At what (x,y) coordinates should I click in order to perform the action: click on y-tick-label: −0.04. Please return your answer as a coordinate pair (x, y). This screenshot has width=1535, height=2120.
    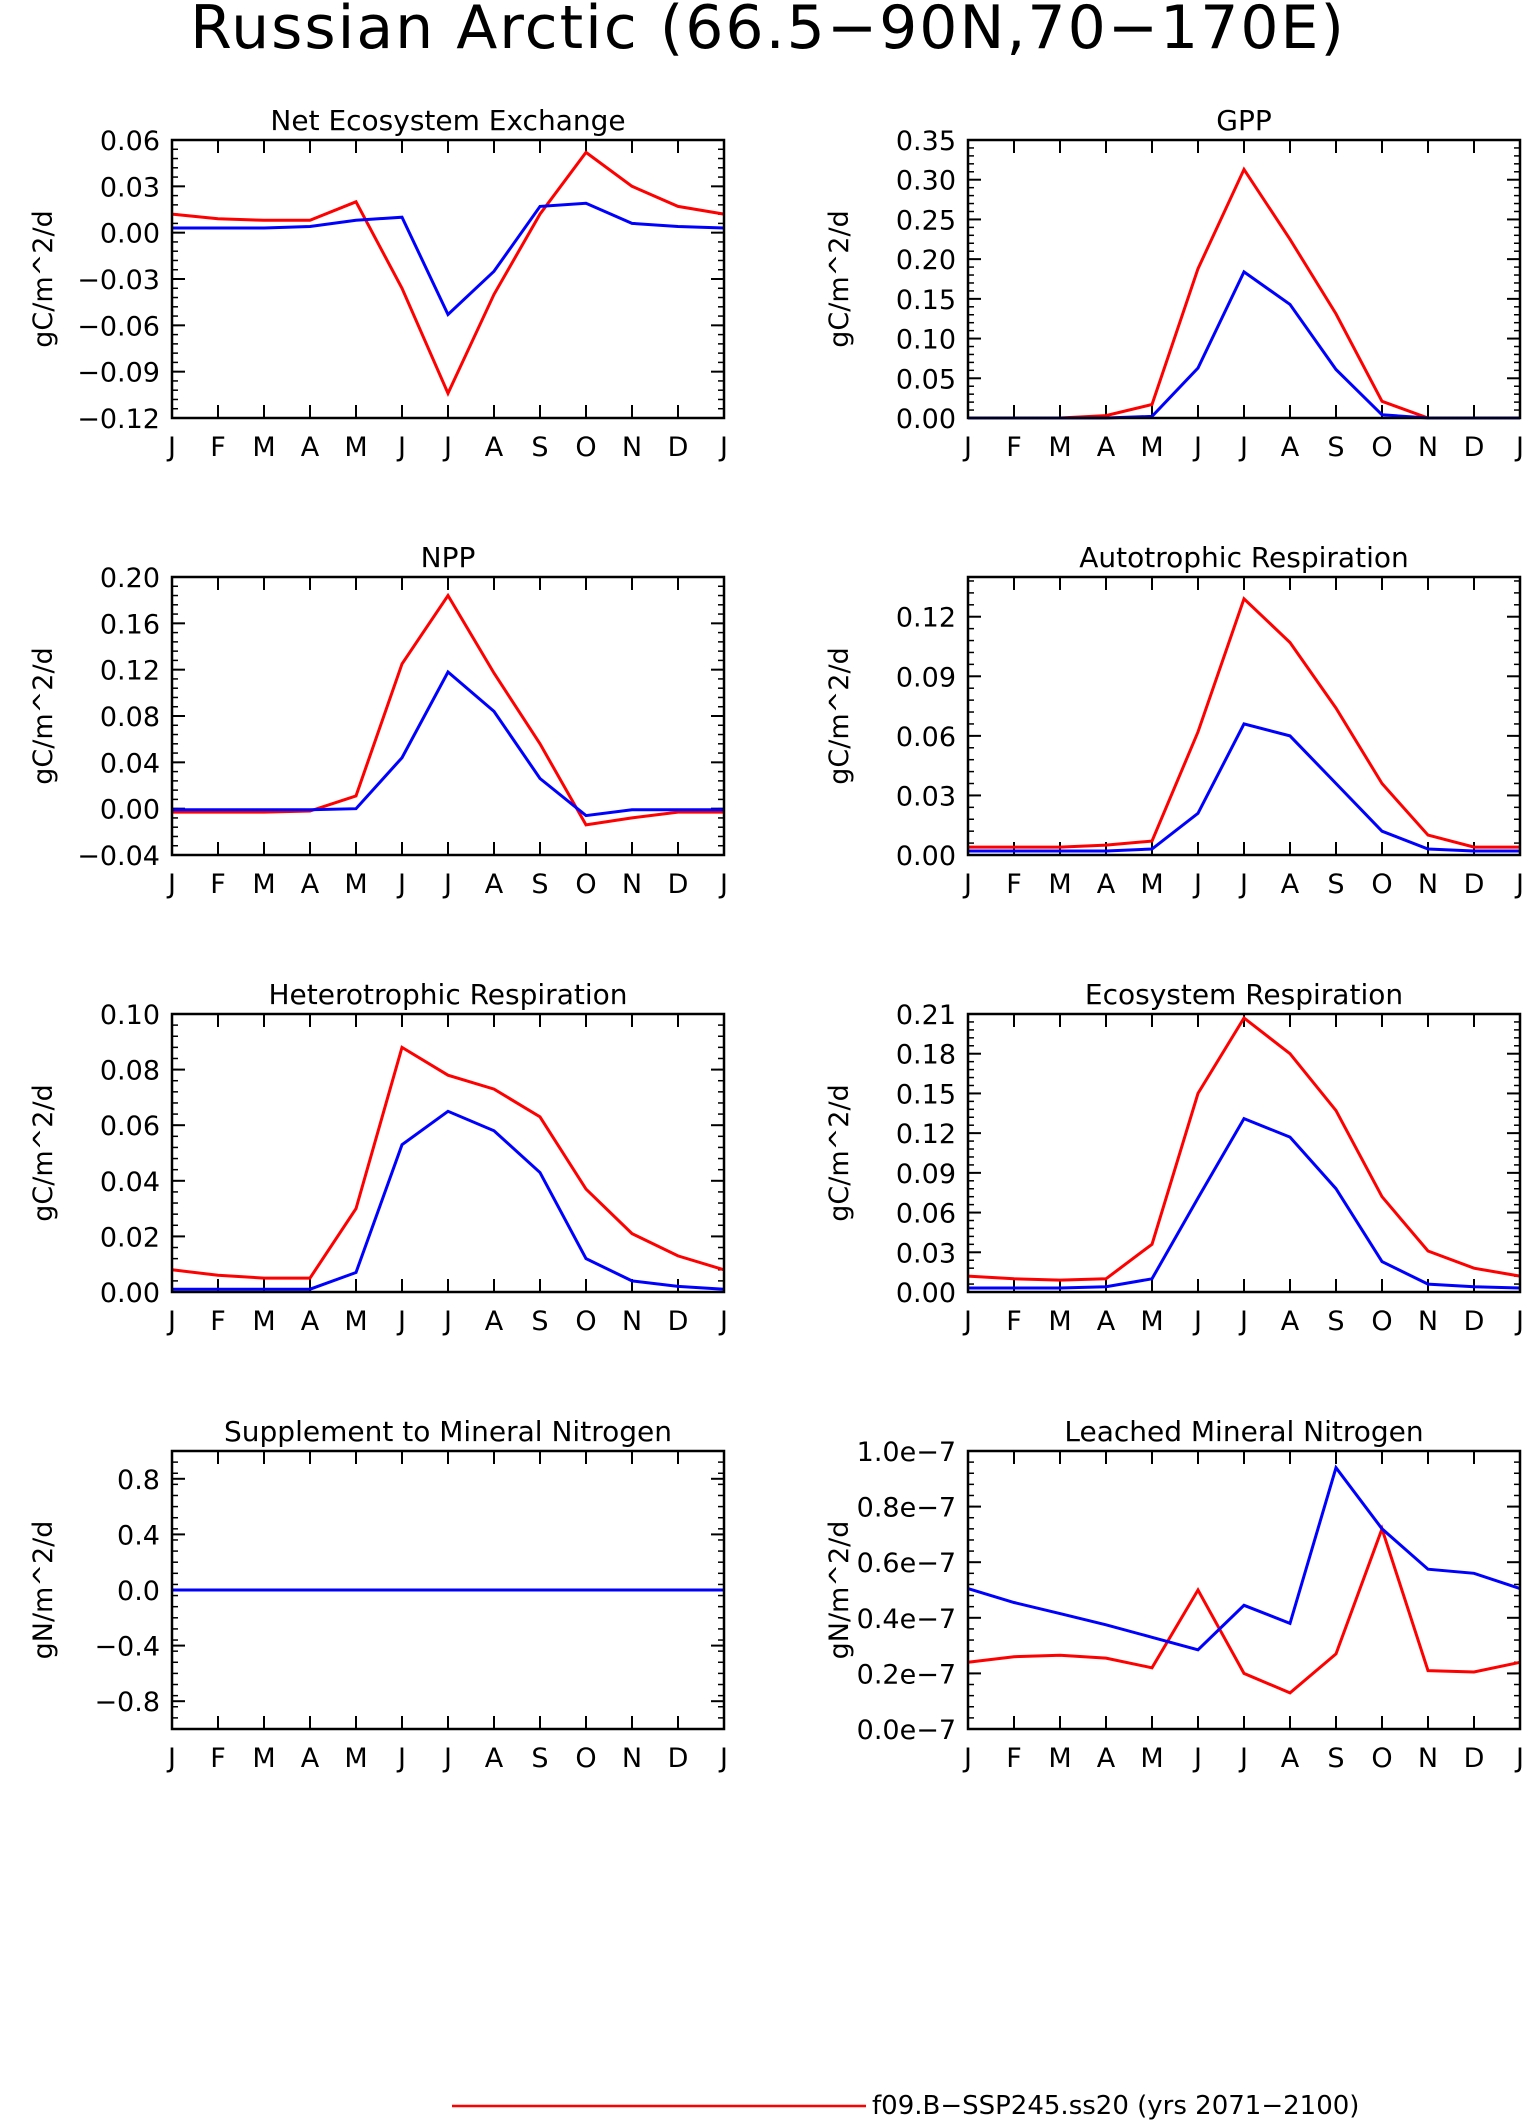
    Looking at the image, I should click on (118, 856).